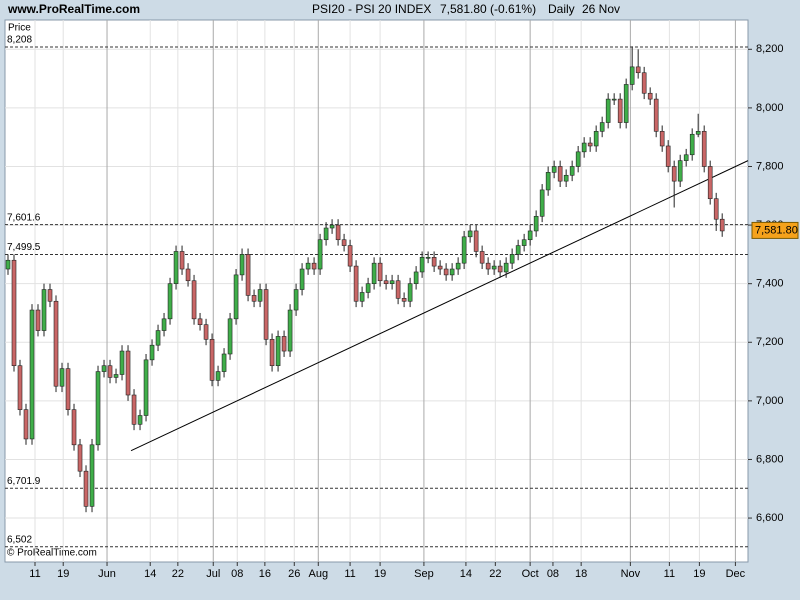 Image resolution: width=800 pixels, height=600 pixels. Describe the element at coordinates (770, 401) in the screenshot. I see `y-tick-label: 7,000` at that location.